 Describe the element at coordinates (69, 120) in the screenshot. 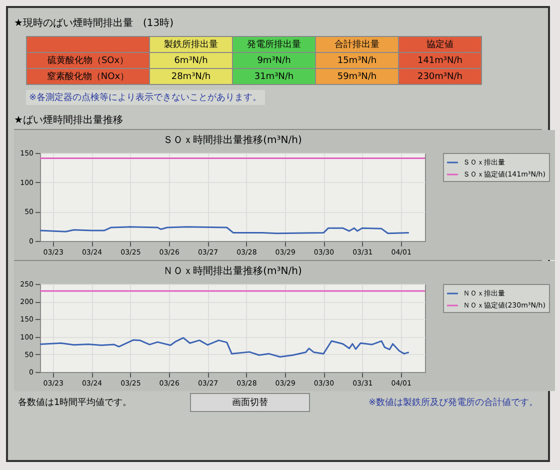

I see `text: ★ばい煙時間排出量推移` at that location.